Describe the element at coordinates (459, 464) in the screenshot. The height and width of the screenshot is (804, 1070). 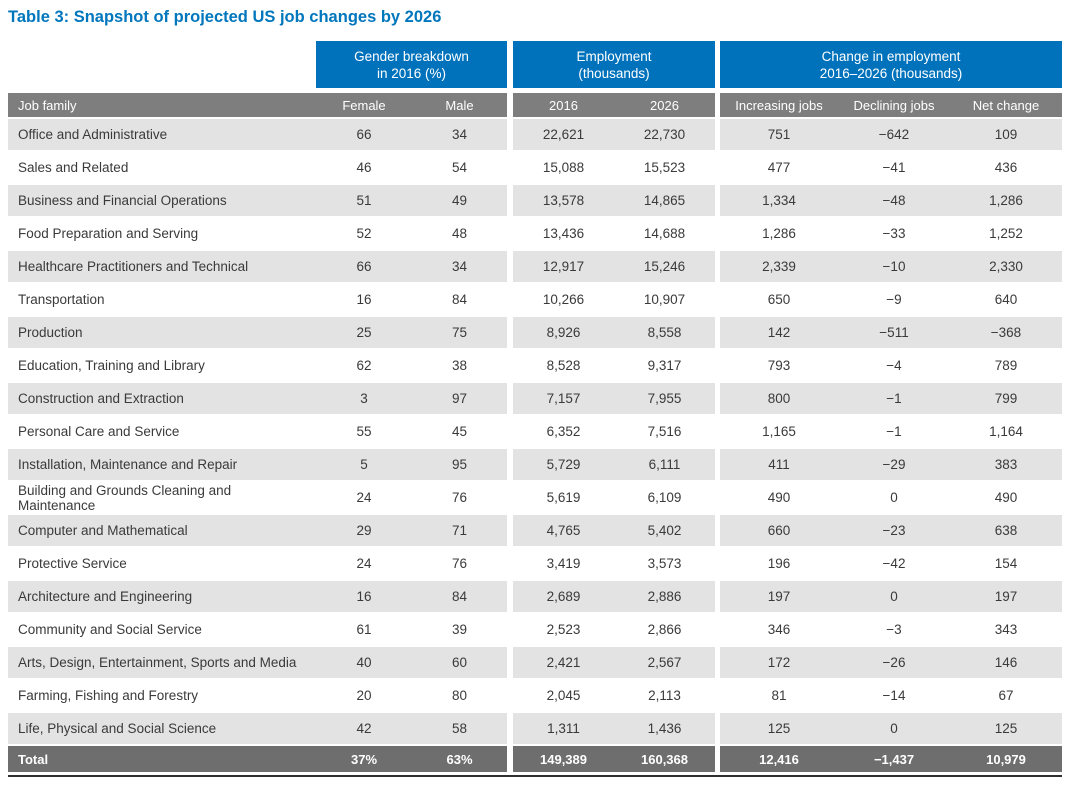
I see `value-cell: 95` at that location.